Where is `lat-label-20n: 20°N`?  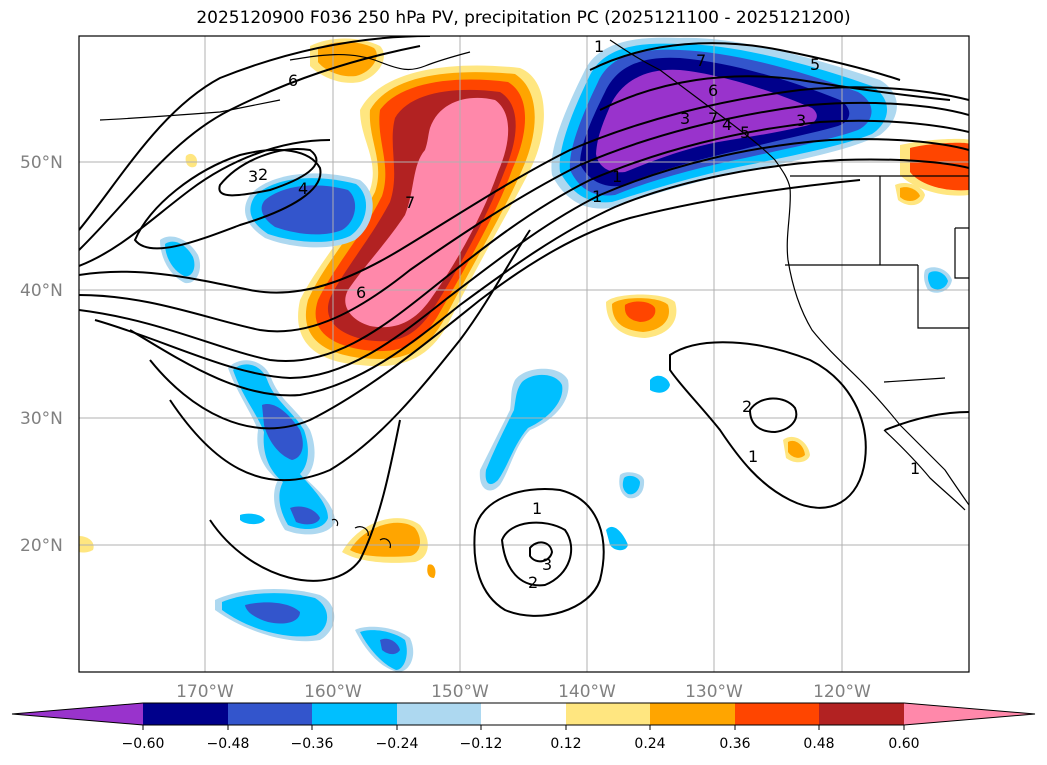 lat-label-20n: 20°N is located at coordinates (41, 546).